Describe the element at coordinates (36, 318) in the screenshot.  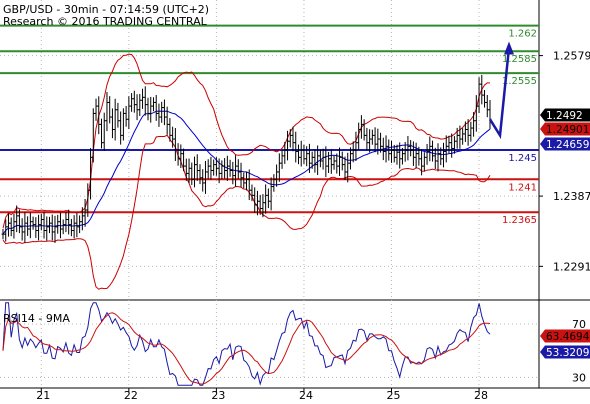
I see `rsi-panel-title: RSI14 - 9MA` at that location.